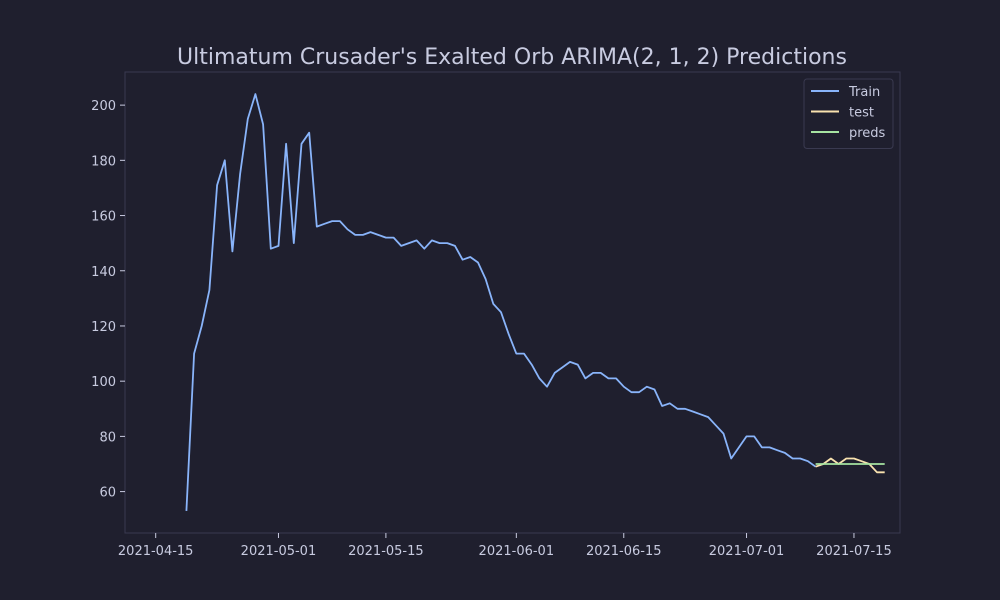 Image resolution: width=1000 pixels, height=600 pixels. Describe the element at coordinates (103, 106) in the screenshot. I see `y-tick-label: 200` at that location.